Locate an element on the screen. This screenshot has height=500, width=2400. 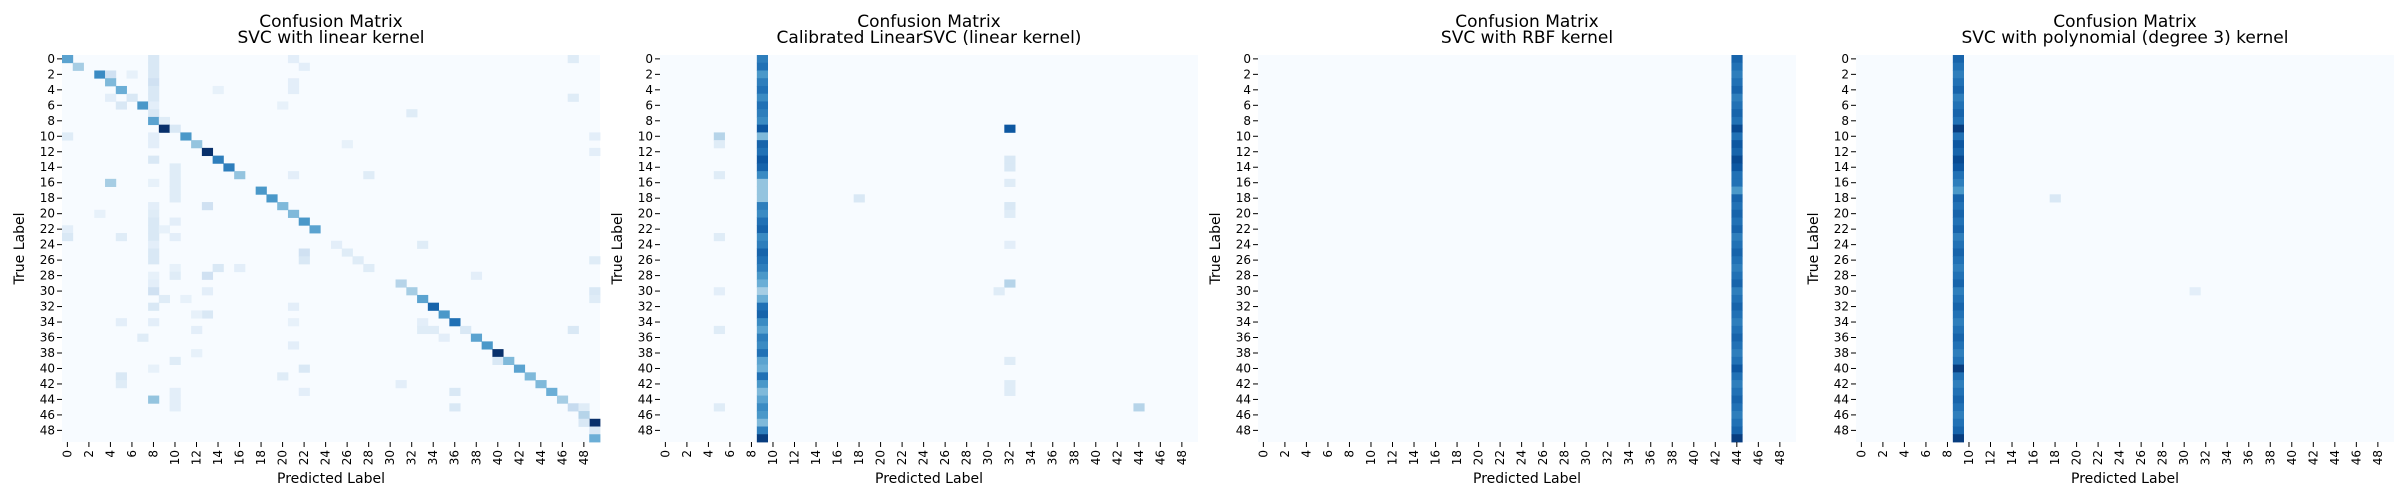
y-tick-label: 46 is located at coordinates (1243, 415).